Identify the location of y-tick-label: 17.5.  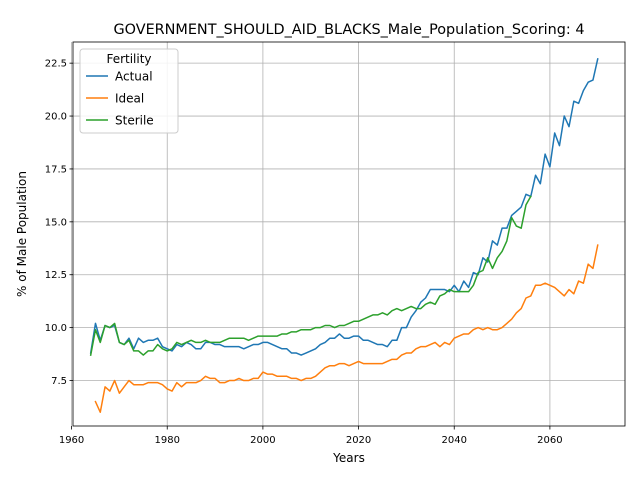
(56, 169).